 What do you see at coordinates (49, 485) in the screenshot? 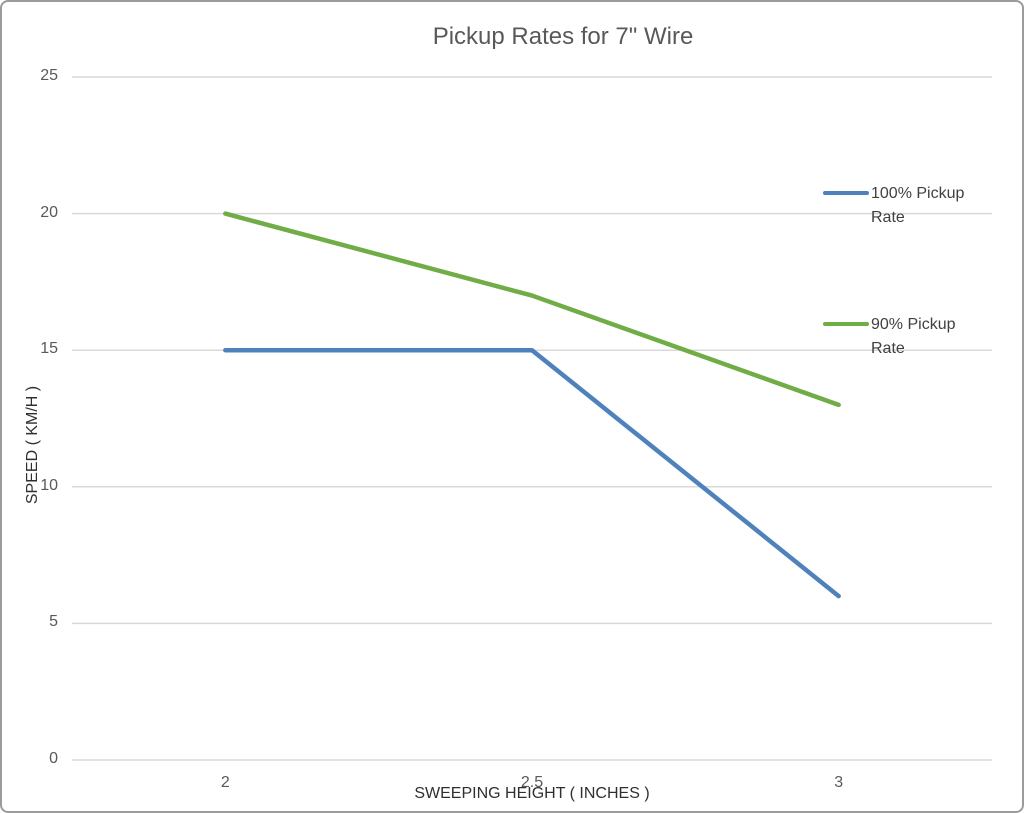
I see `y-tick-label: 10` at bounding box center [49, 485].